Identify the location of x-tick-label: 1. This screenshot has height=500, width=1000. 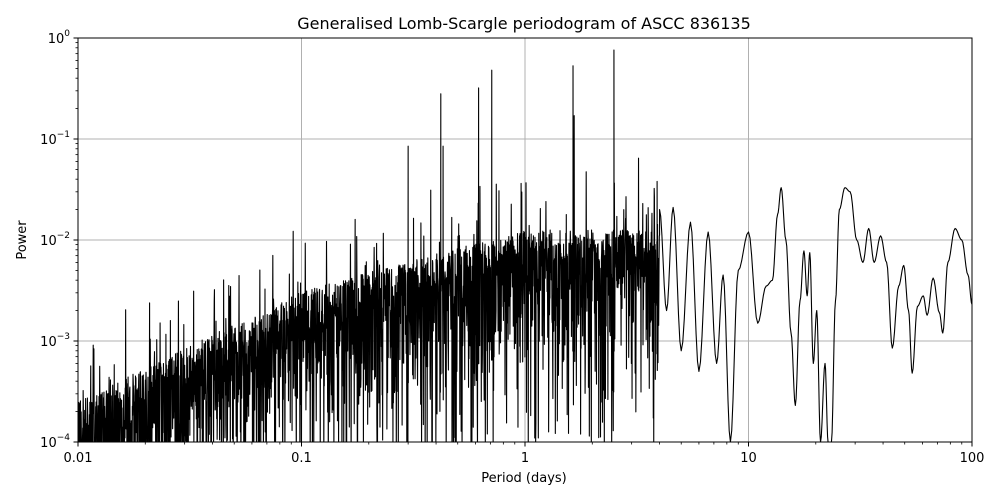
(525, 458).